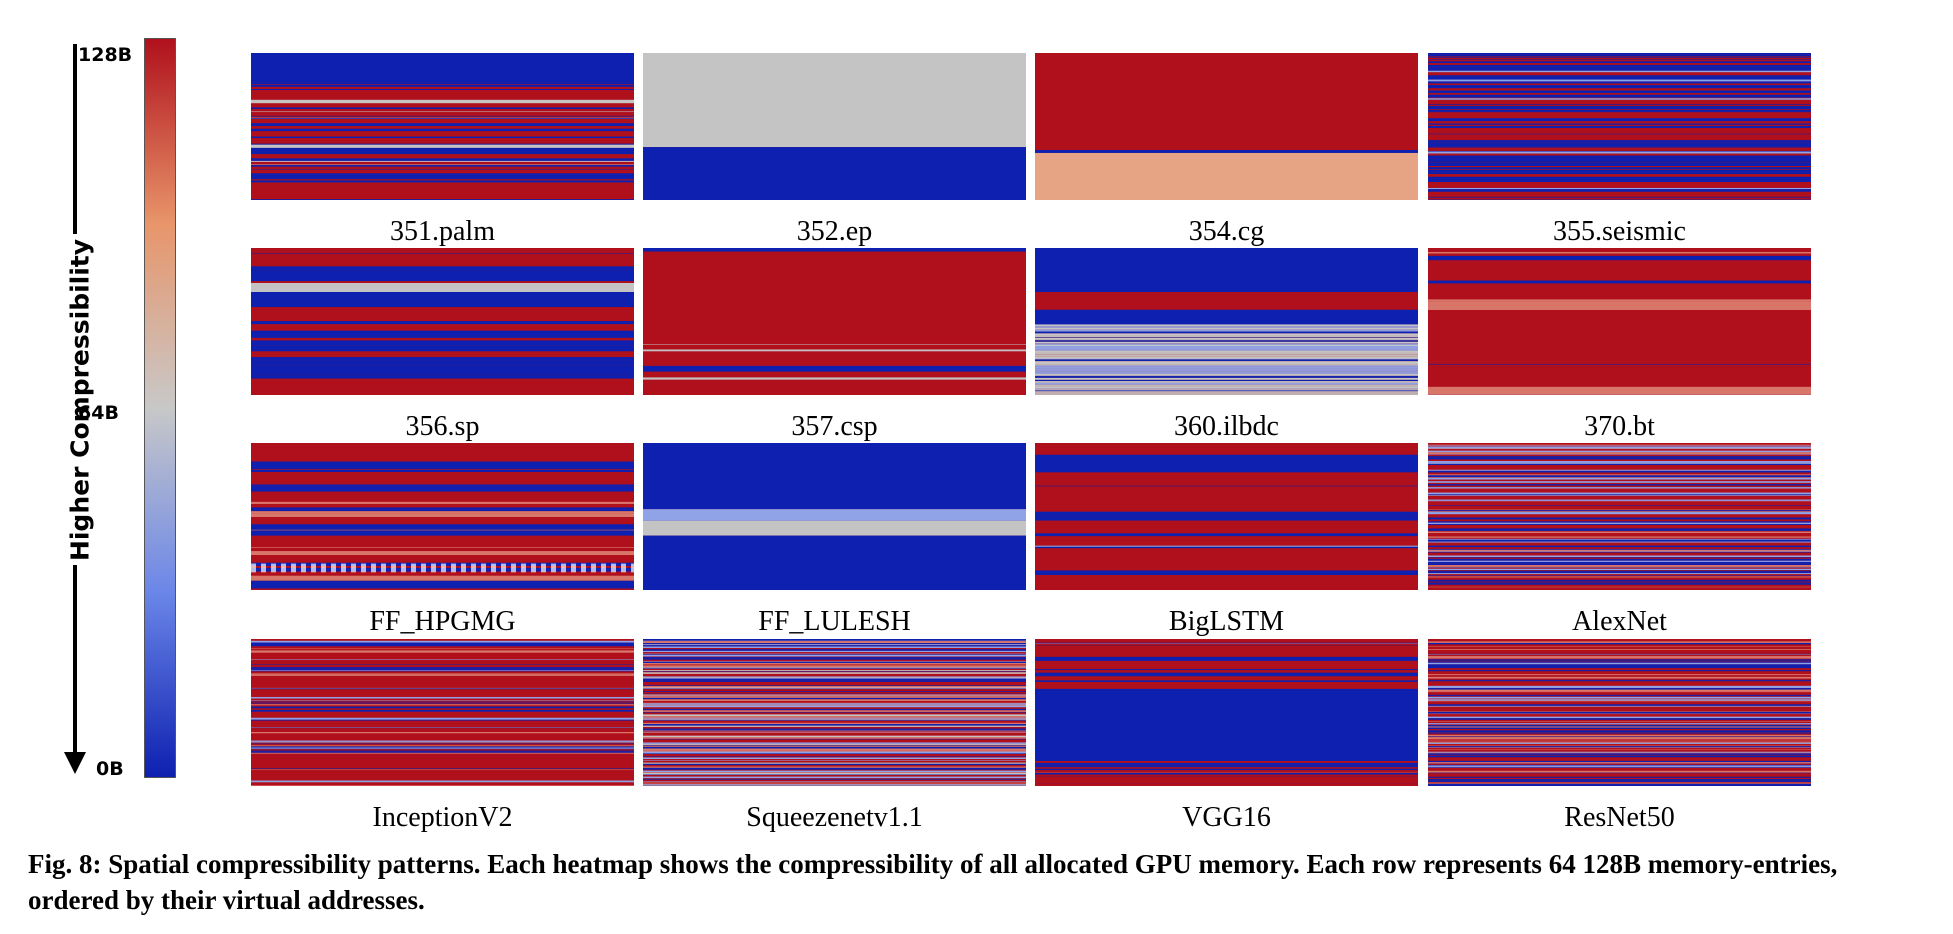  What do you see at coordinates (1619, 516) in the screenshot?
I see `heatmap-canvas` at bounding box center [1619, 516].